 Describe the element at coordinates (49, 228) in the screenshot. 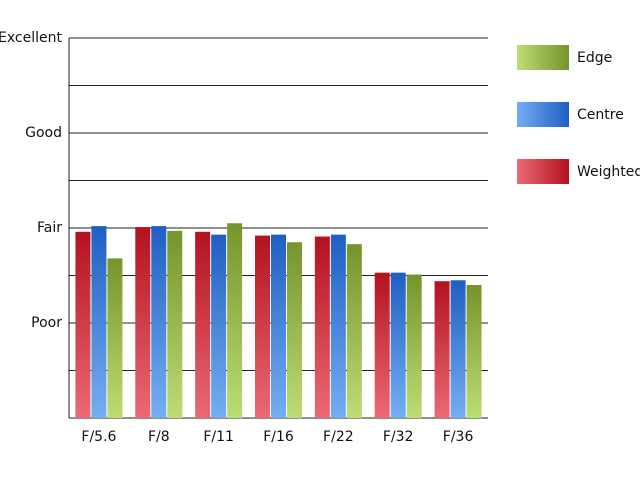

I see `y-tick-label: Fair` at that location.